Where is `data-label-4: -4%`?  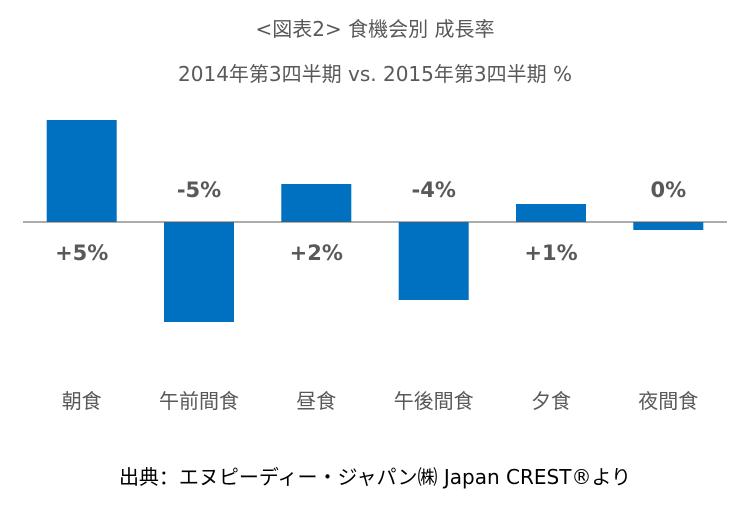
data-label-4: -4% is located at coordinates (434, 190).